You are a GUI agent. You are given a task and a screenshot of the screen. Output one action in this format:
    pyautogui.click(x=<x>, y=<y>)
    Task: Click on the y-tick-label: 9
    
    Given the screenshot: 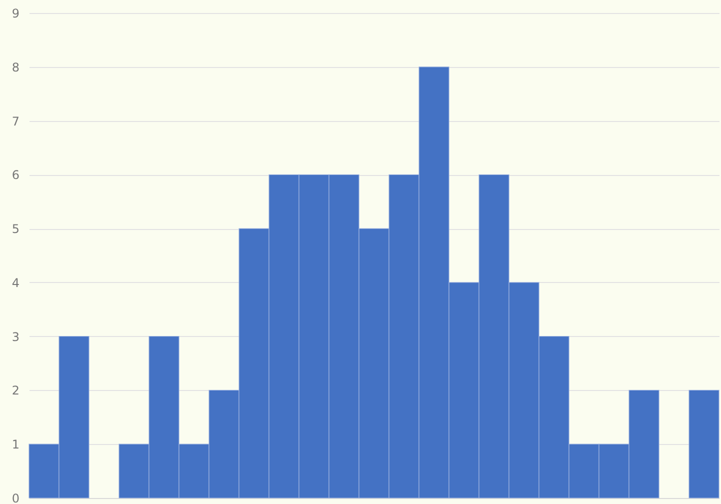 What is the action you would take?
    pyautogui.click(x=16, y=13)
    